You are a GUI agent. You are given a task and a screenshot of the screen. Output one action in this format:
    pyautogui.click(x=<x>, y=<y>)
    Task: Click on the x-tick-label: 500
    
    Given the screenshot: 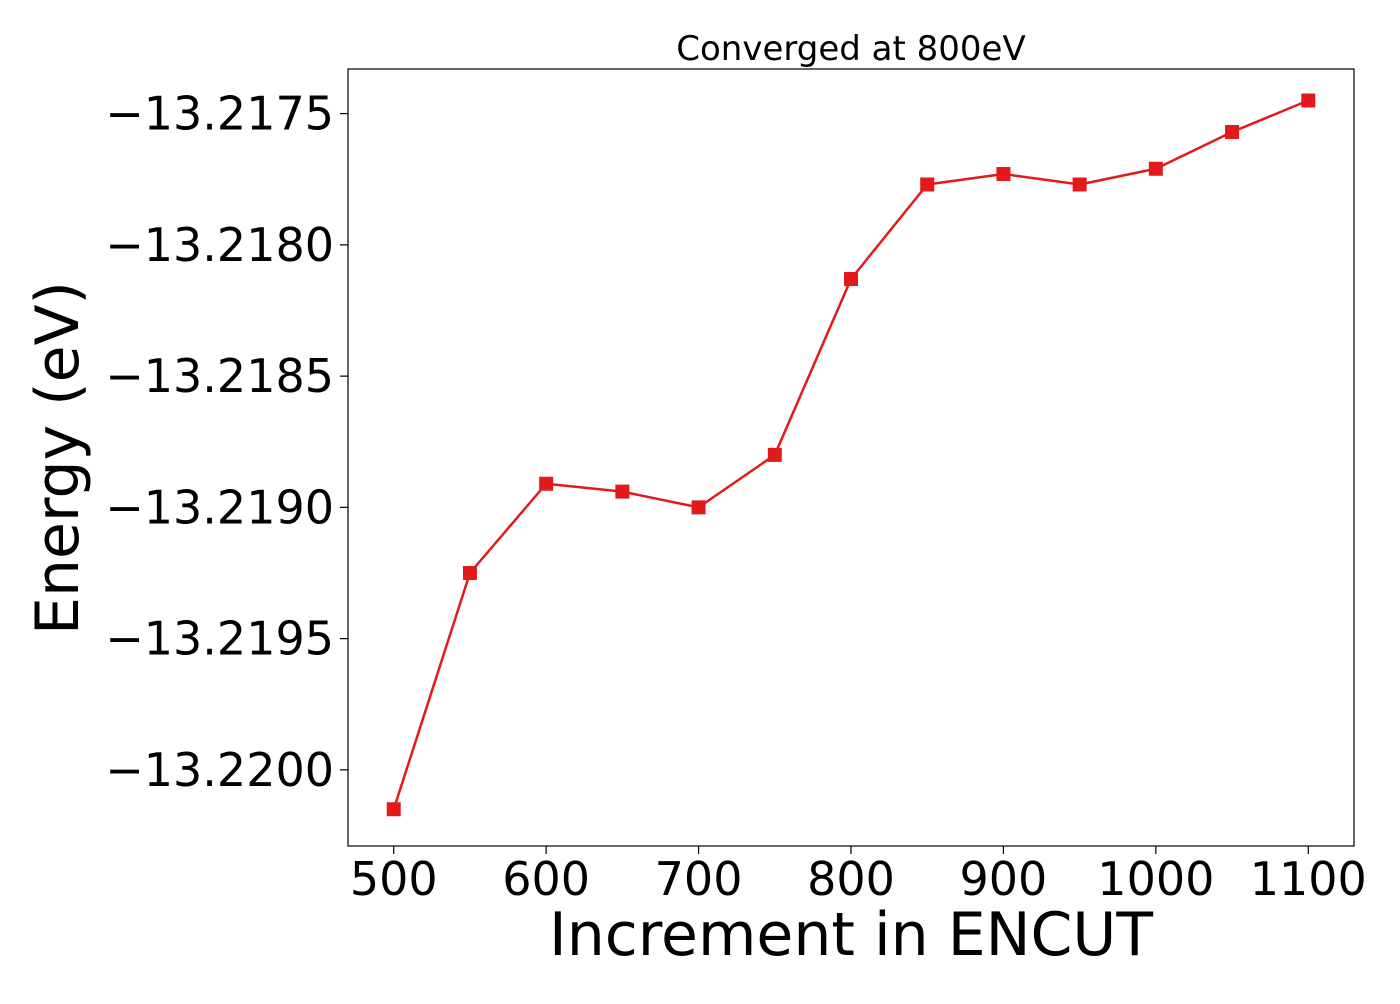 What is the action you would take?
    pyautogui.click(x=394, y=879)
    